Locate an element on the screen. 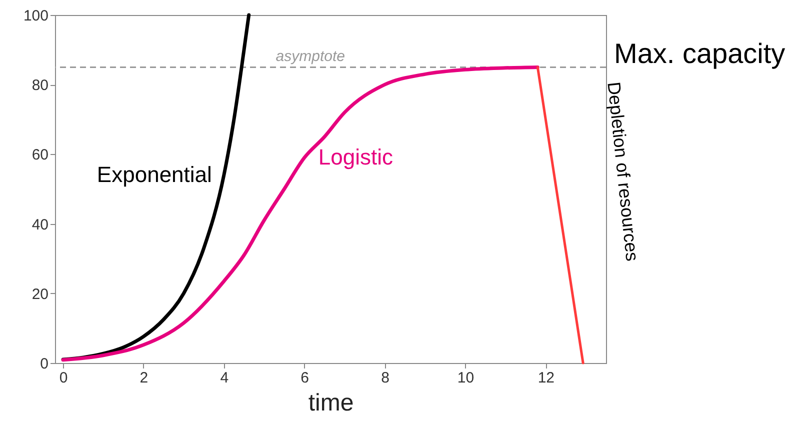  x-tick-label: 0 is located at coordinates (63, 378).